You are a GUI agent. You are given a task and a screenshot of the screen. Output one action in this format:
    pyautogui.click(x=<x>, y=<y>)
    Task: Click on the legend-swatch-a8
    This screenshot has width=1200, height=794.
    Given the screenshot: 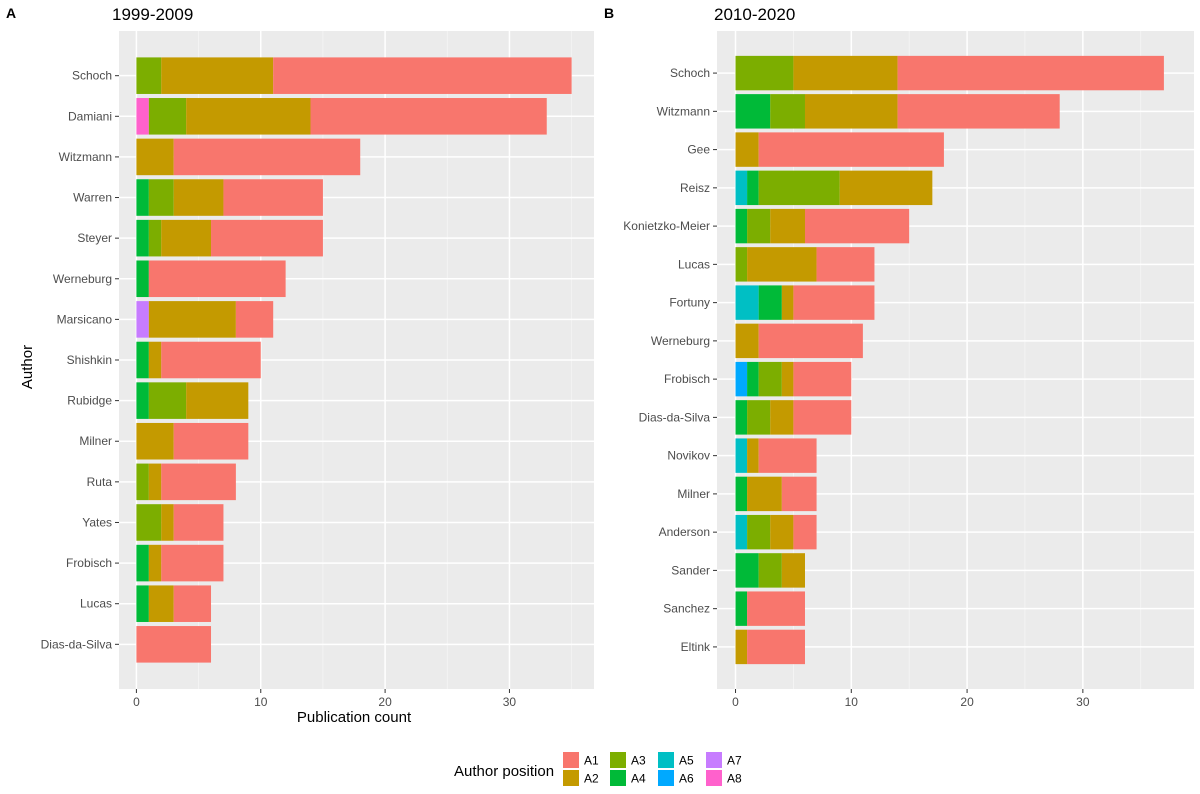 What is the action you would take?
    pyautogui.click(x=714, y=778)
    